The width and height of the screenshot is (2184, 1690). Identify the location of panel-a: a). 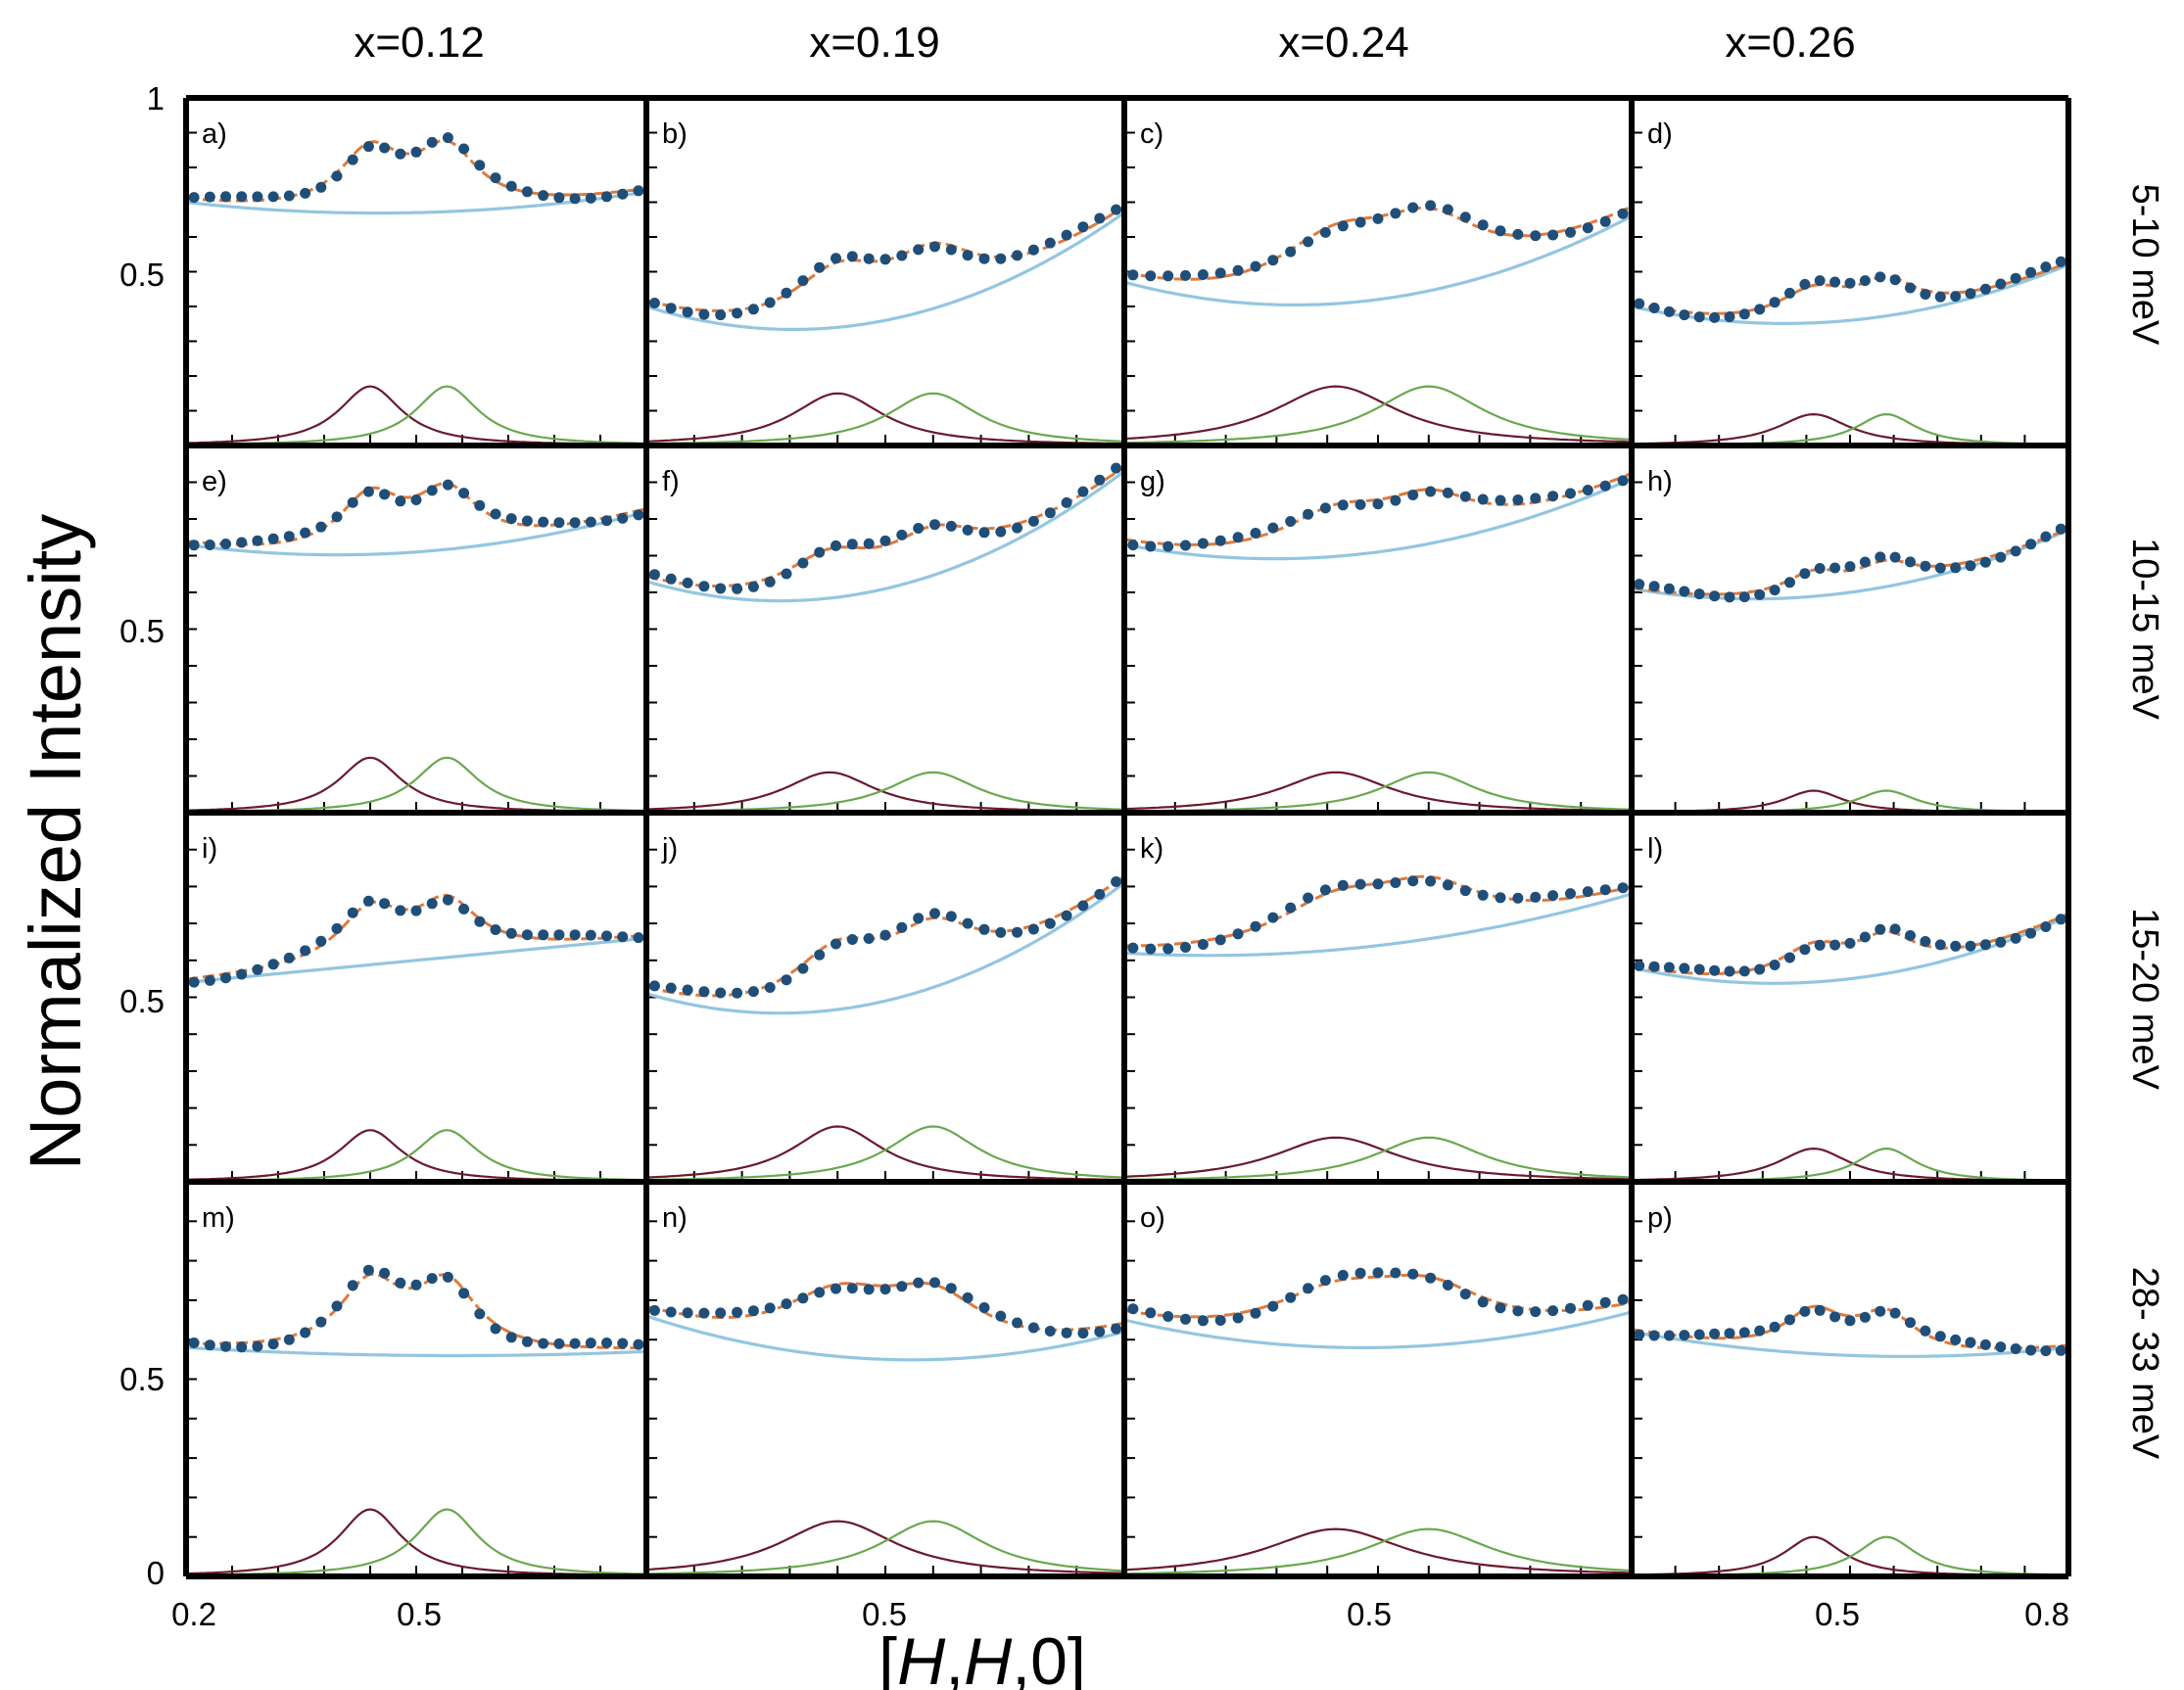
(416, 282).